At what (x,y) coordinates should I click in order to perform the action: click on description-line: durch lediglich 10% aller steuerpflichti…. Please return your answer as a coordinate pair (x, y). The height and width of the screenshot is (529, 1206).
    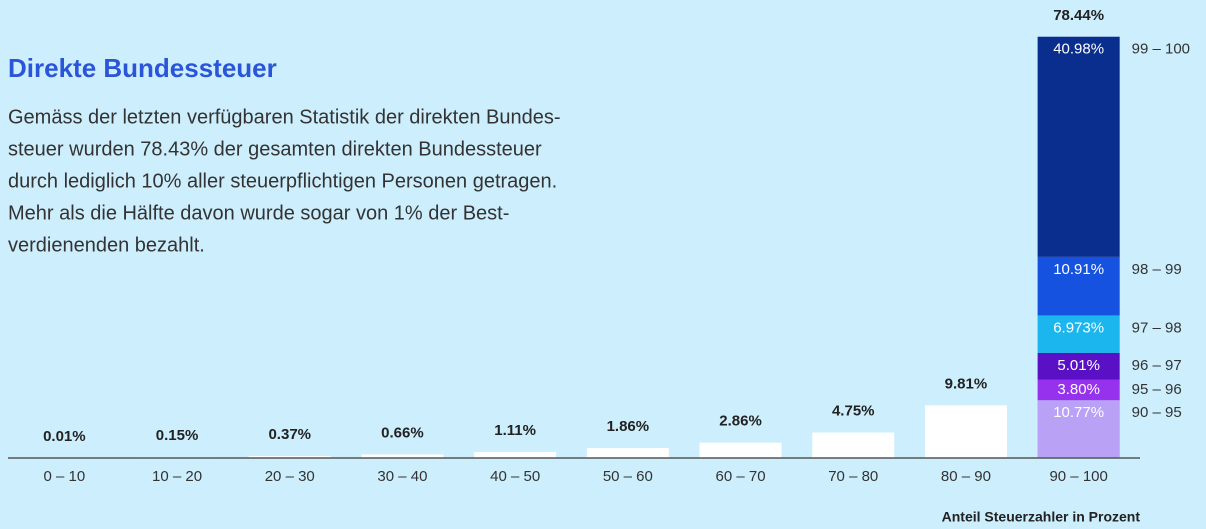
    Looking at the image, I should click on (282, 181).